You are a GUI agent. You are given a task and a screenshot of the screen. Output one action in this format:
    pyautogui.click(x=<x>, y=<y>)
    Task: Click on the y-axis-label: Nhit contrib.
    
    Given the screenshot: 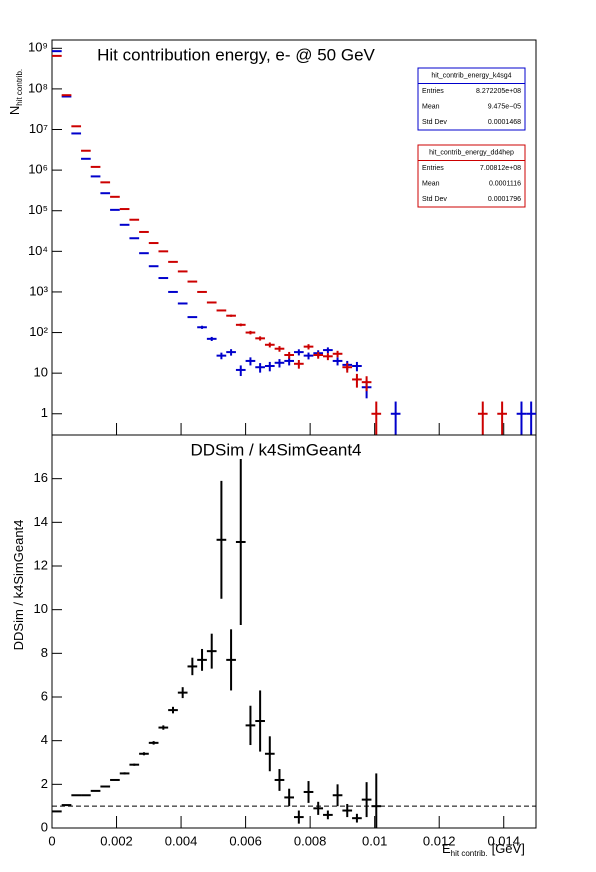 What is the action you would take?
    pyautogui.click(x=15, y=92)
    